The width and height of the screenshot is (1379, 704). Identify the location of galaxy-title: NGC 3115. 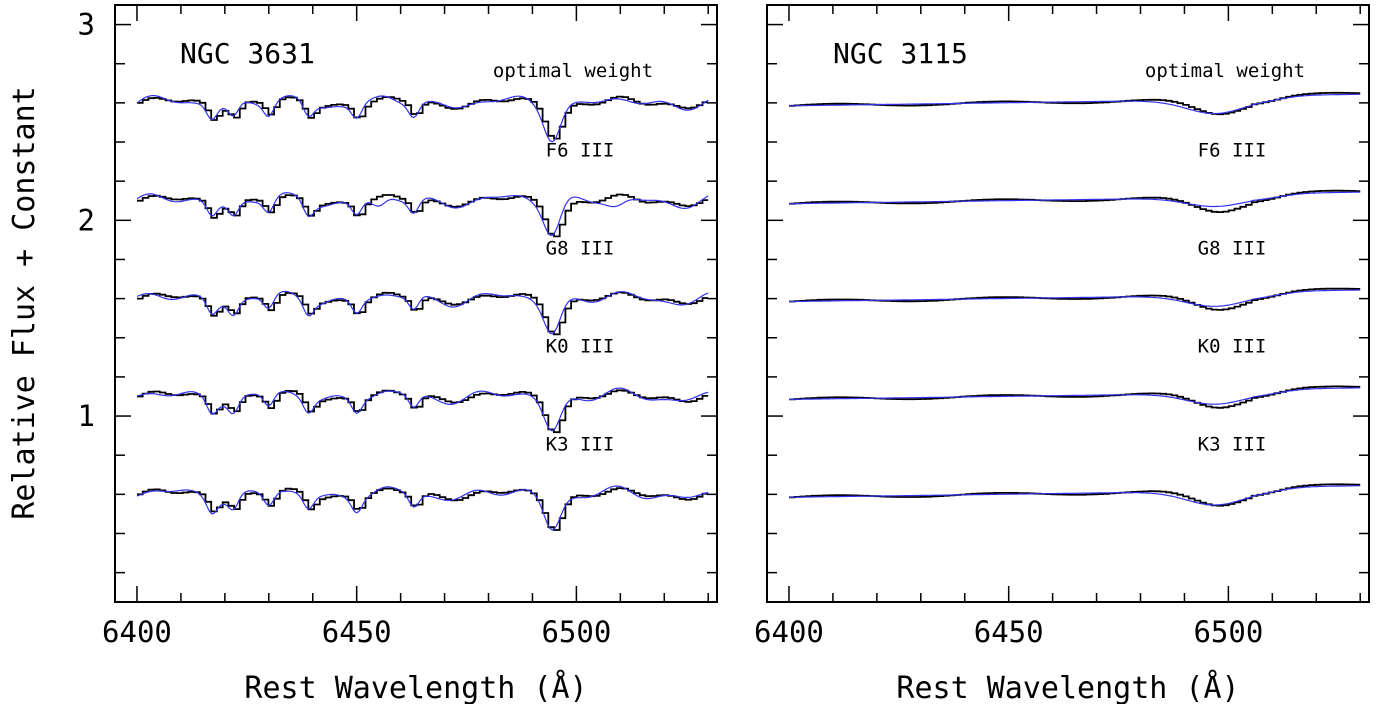
(900, 53).